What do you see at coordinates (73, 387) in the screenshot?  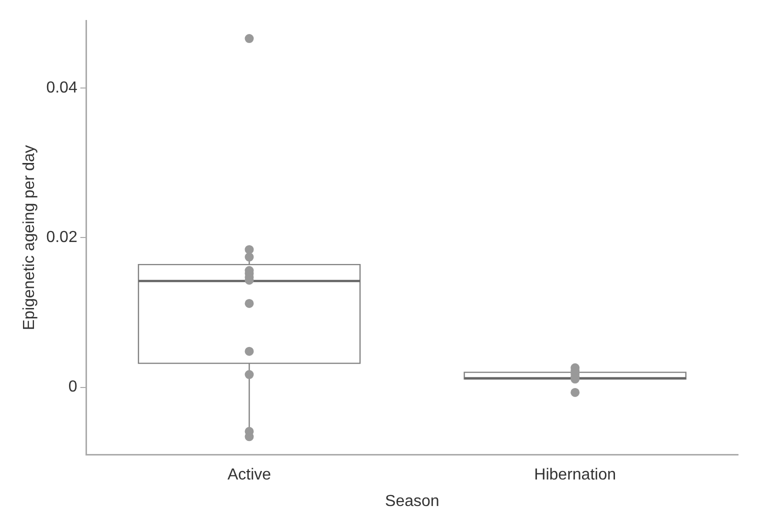 I see `y-tick-label: 0` at bounding box center [73, 387].